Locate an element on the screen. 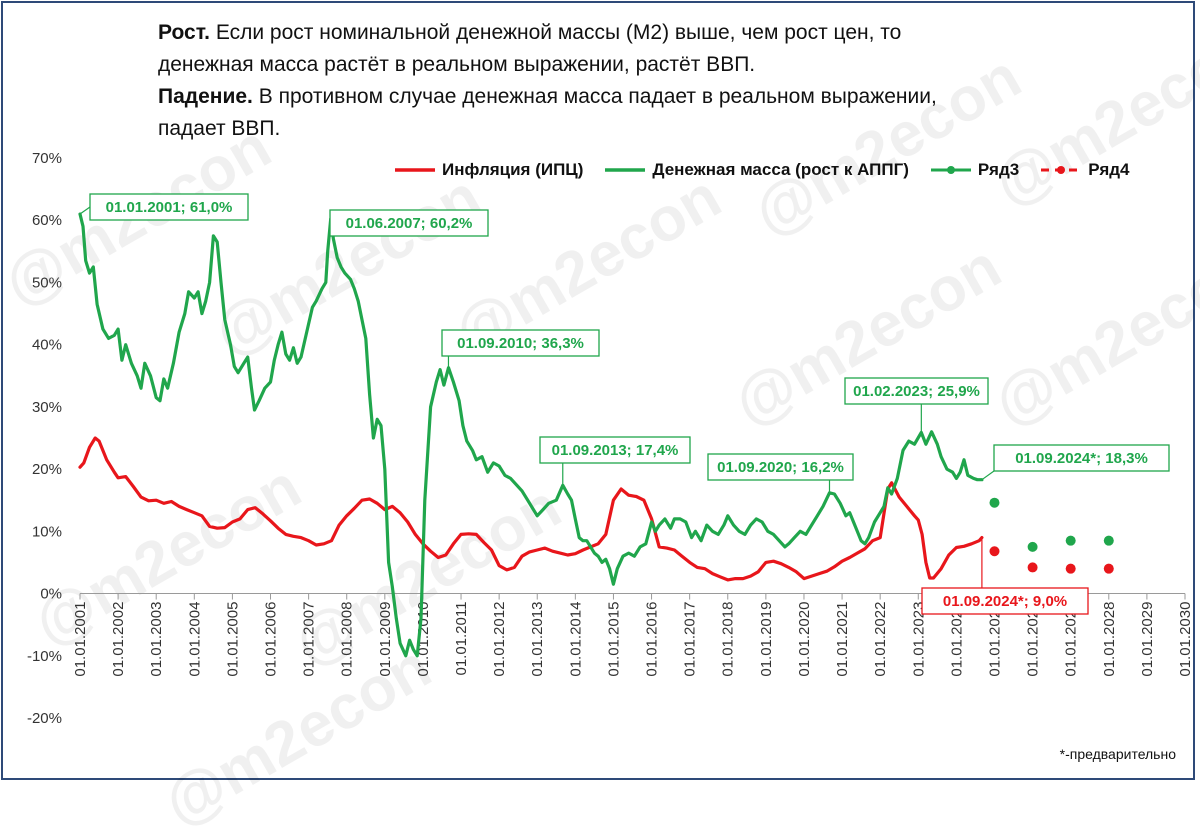  legend-label: Денежная масса (рост к АППГ) is located at coordinates (780, 169).